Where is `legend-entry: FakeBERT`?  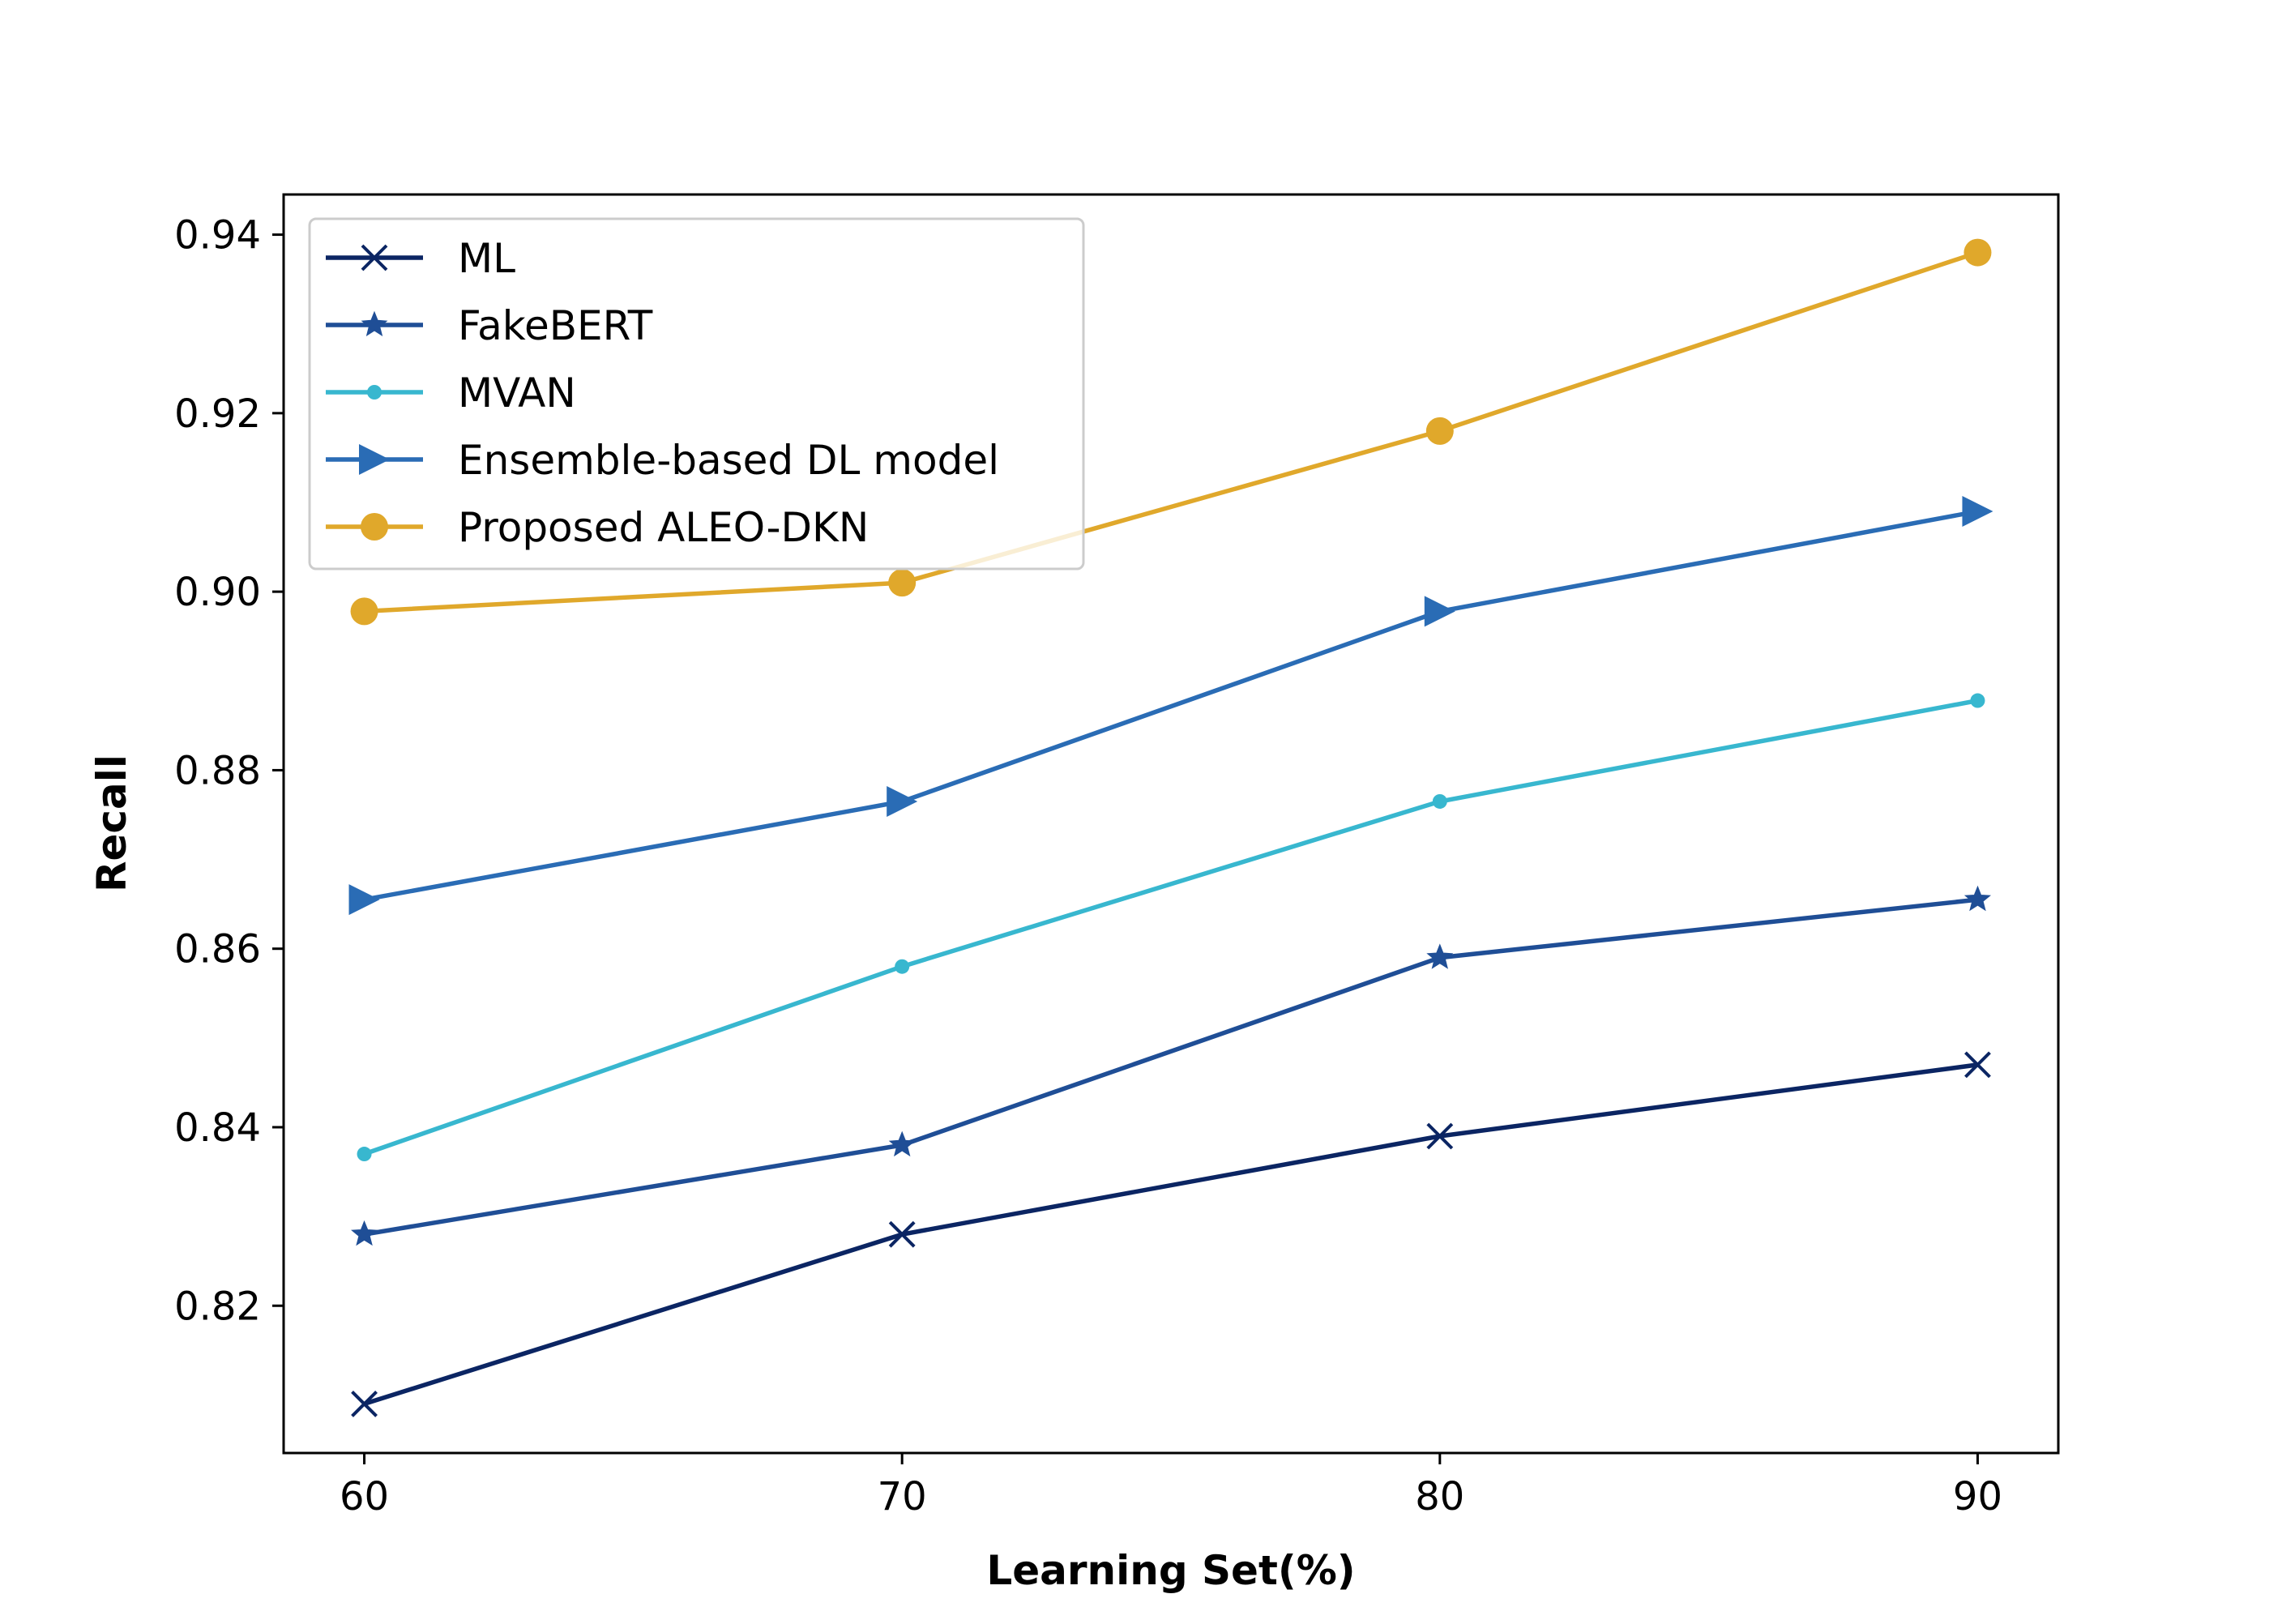 legend-entry: FakeBERT is located at coordinates (490, 325).